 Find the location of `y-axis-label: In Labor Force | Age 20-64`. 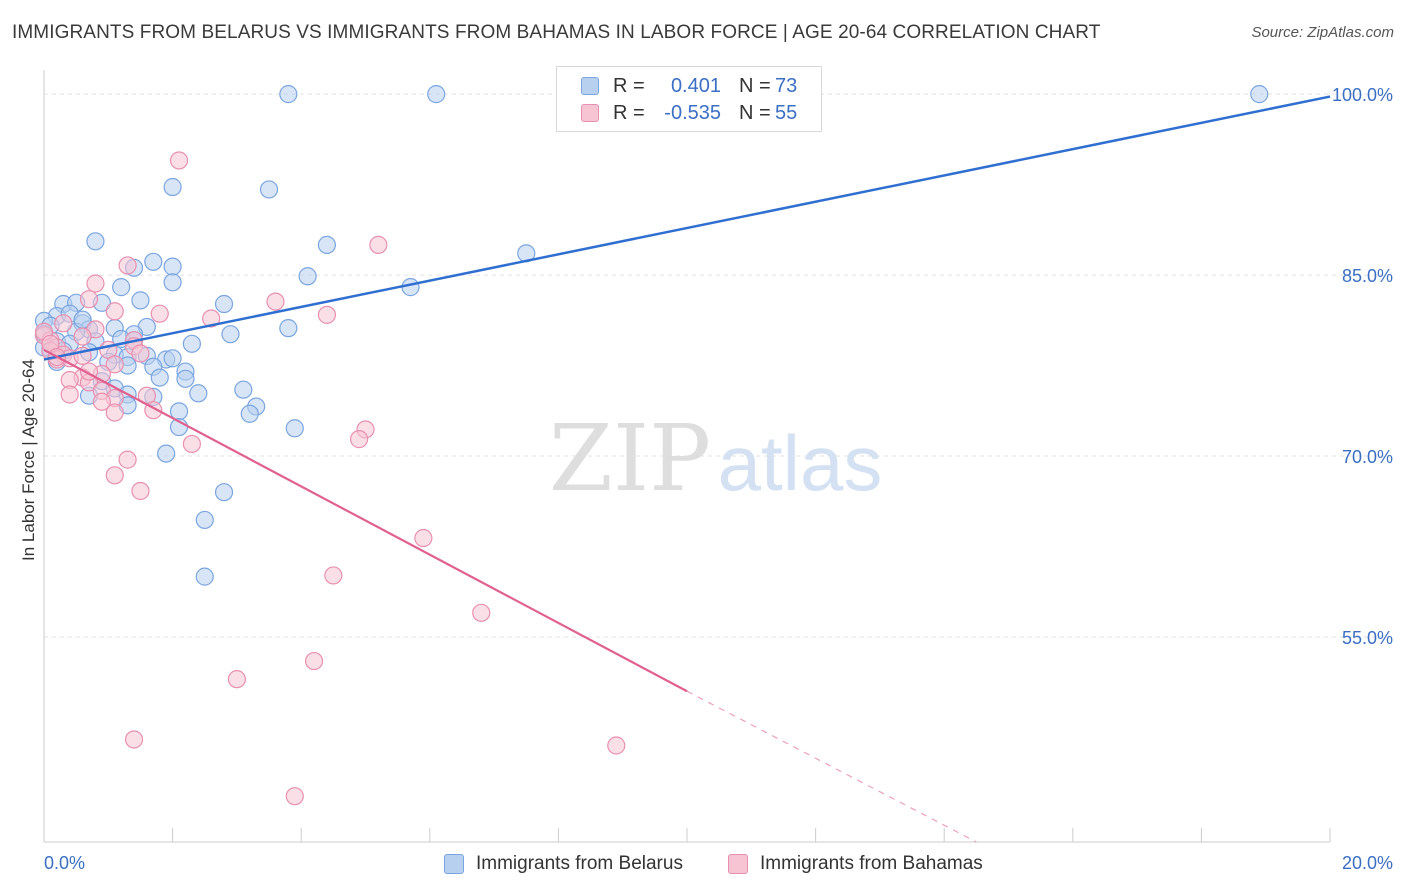

y-axis-label: In Labor Force | Age 20-64 is located at coordinates (28, 460).